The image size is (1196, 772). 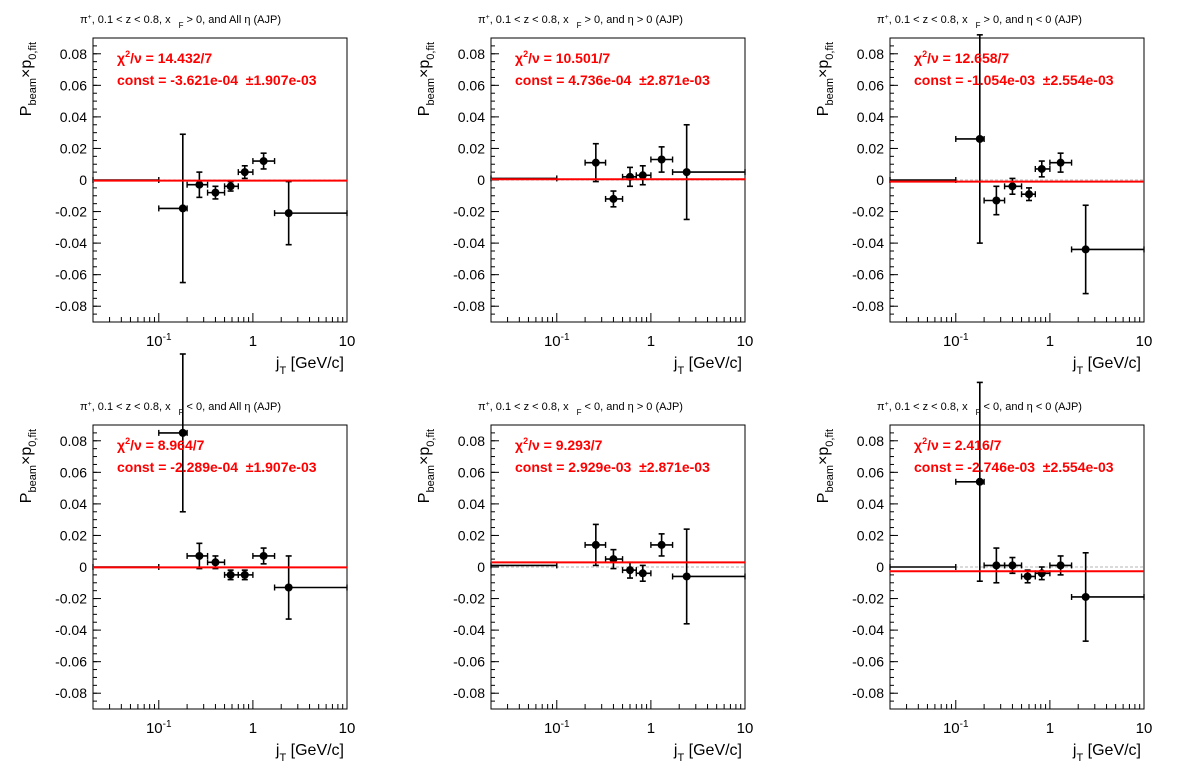 What do you see at coordinates (426, 79) in the screenshot?
I see `y-axis-label: Pbeam×p0,fit` at bounding box center [426, 79].